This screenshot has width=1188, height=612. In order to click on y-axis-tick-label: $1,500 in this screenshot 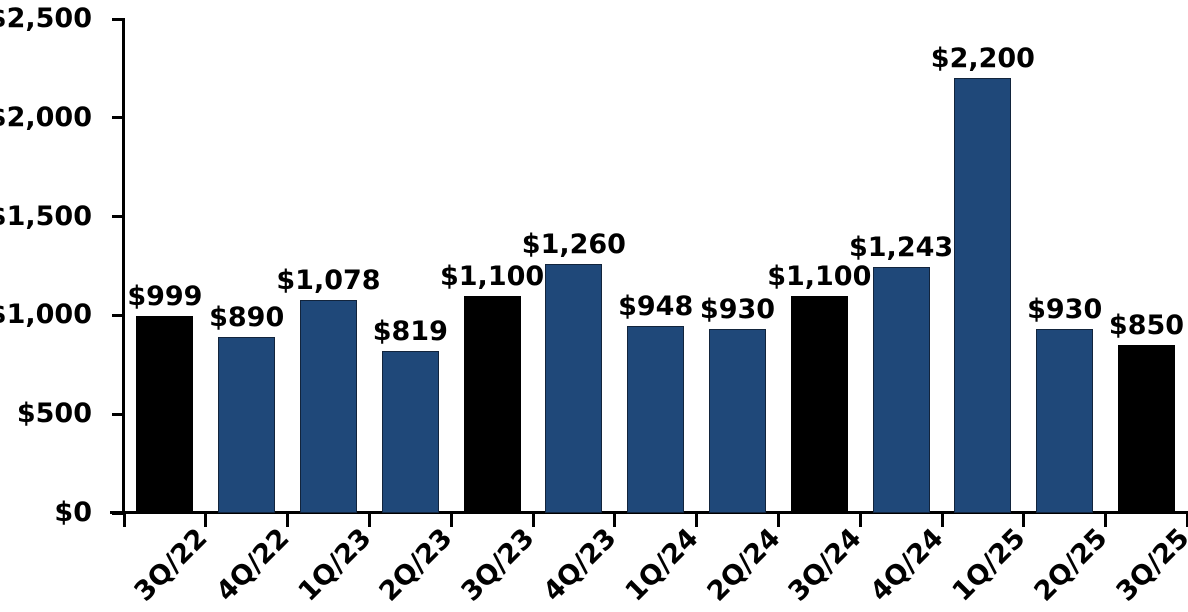, I will do `click(46, 216)`.